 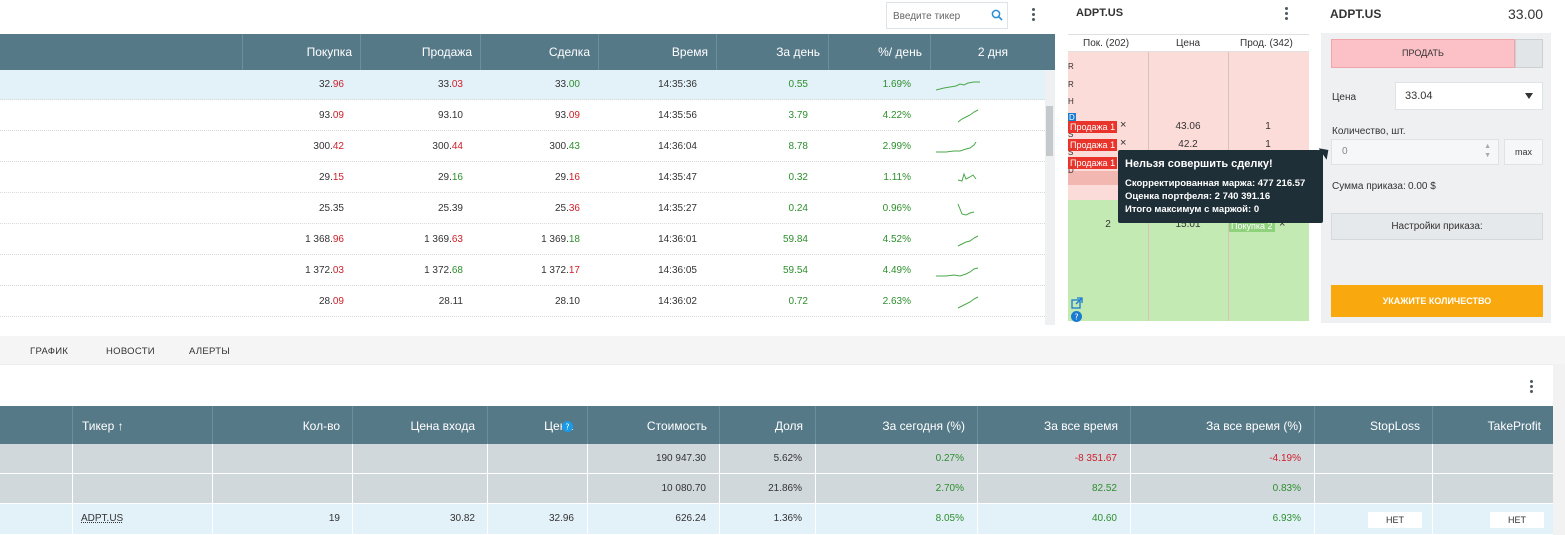 I want to click on ask-cell-frac: 63, so click(x=457, y=239).